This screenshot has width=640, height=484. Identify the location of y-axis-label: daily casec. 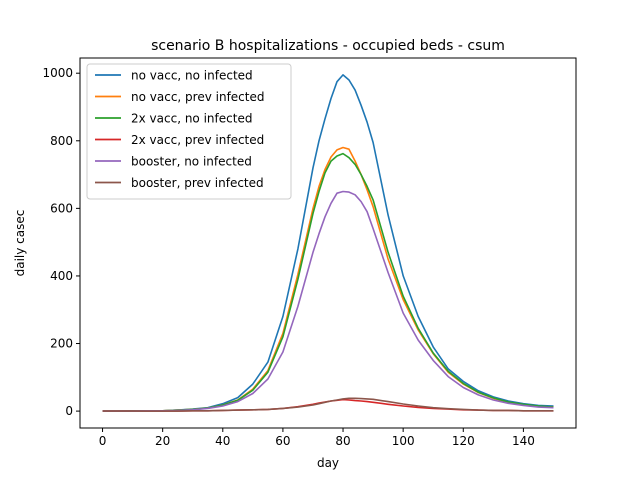
(20, 243).